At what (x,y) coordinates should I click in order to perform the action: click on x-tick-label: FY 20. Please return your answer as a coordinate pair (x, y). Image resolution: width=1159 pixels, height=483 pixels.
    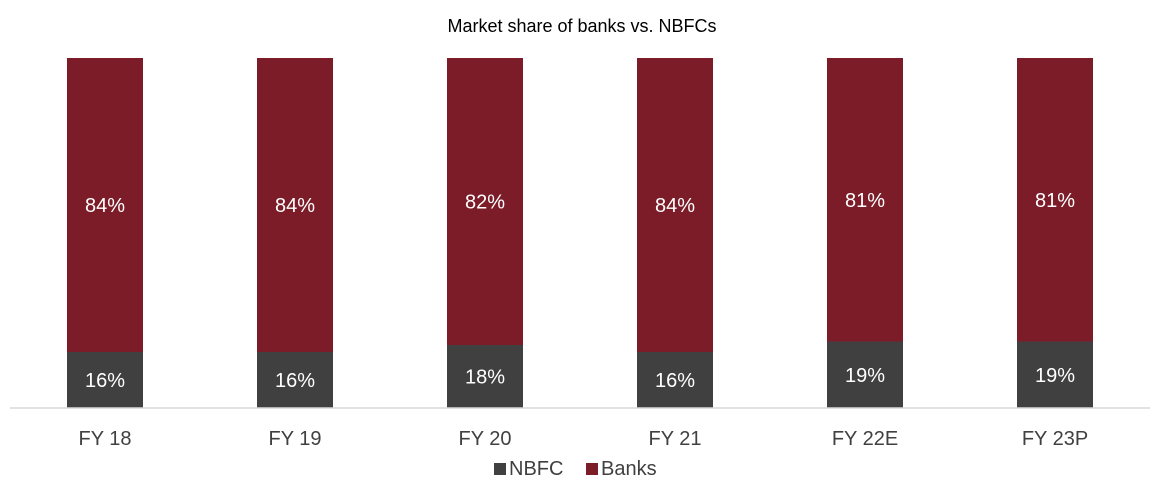
    Looking at the image, I should click on (485, 439).